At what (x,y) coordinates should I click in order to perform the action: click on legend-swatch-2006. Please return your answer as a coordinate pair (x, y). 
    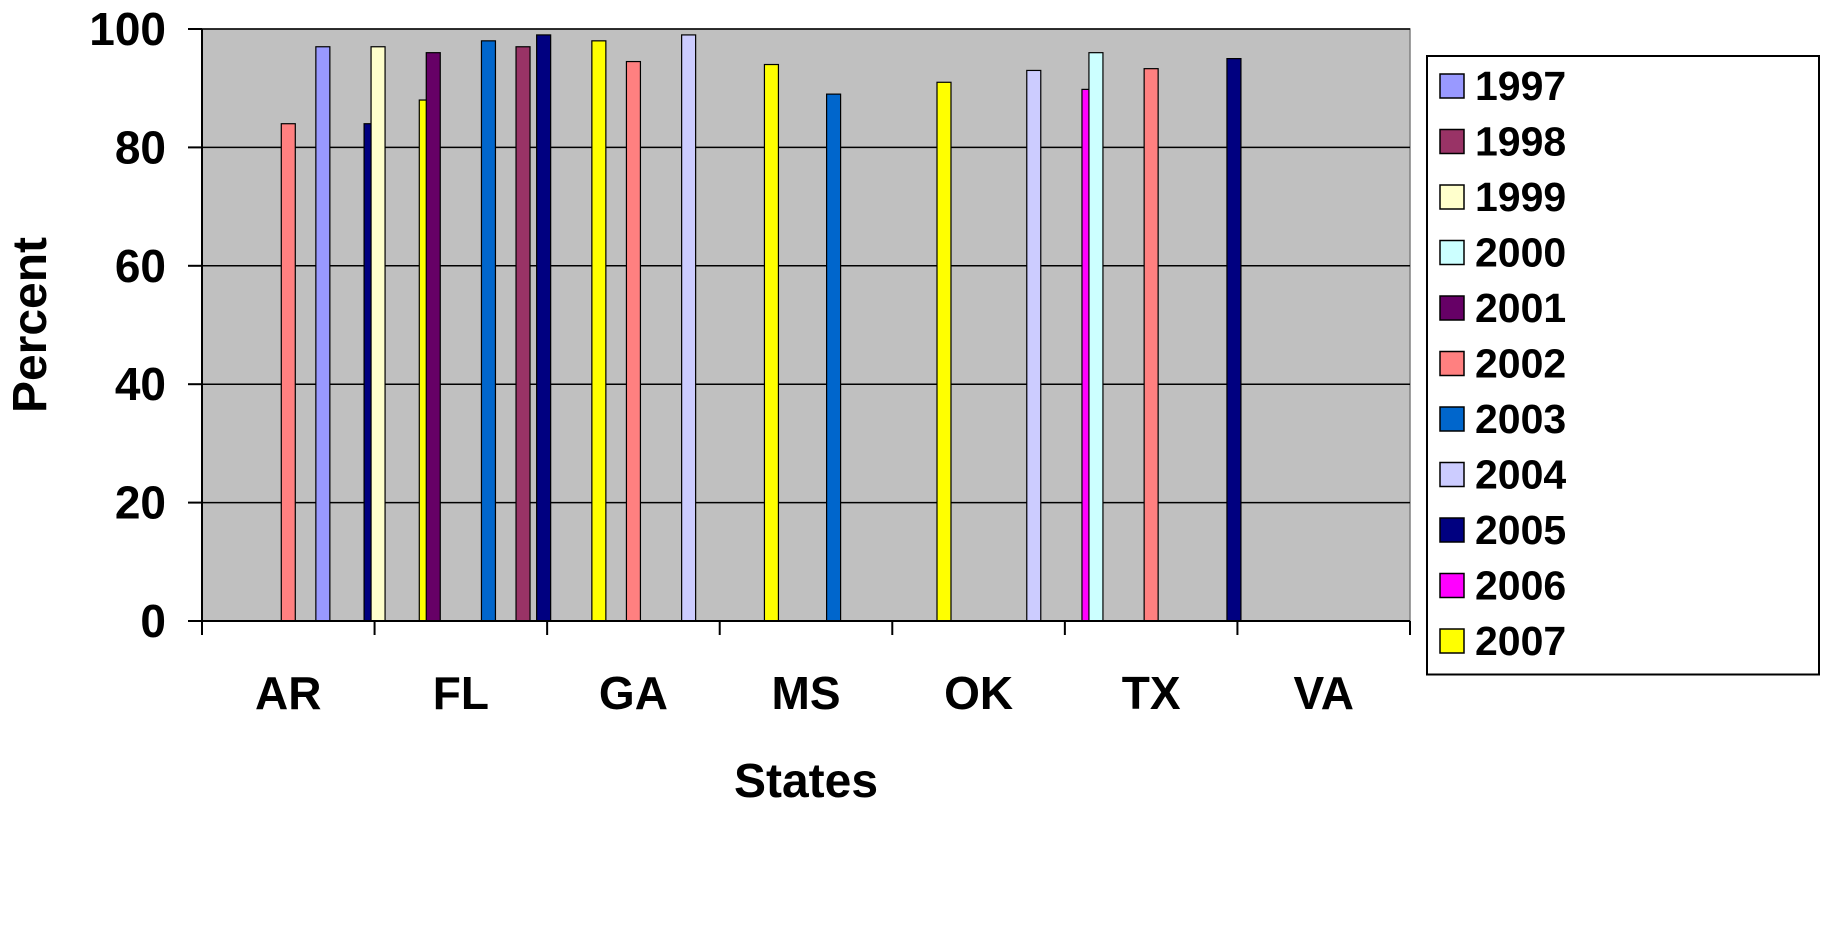
    Looking at the image, I should click on (1452, 585).